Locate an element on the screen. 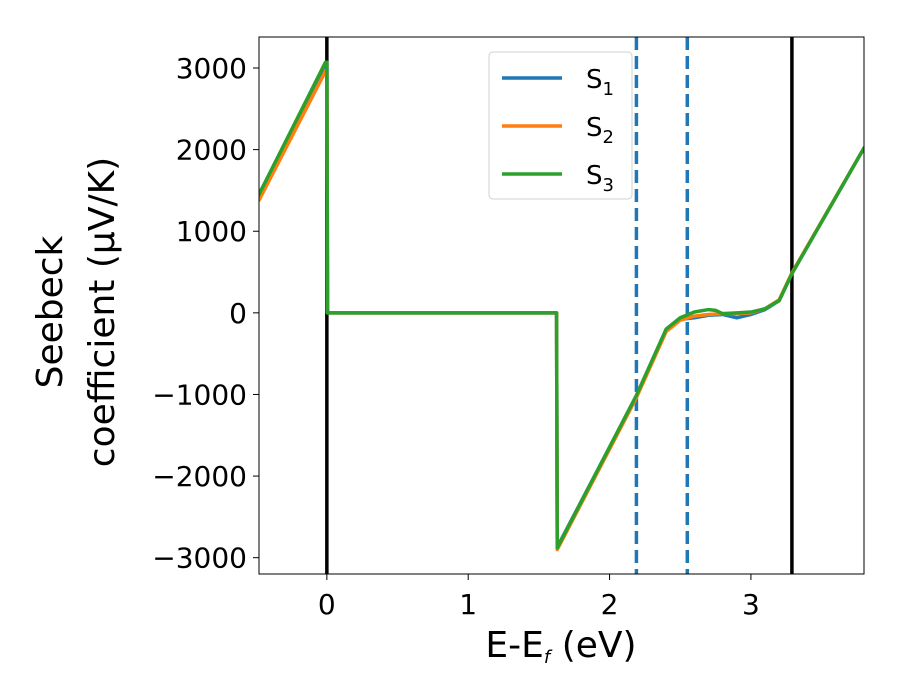 This screenshot has width=900, height=700. y-tick-label: −3000 is located at coordinates (199, 558).